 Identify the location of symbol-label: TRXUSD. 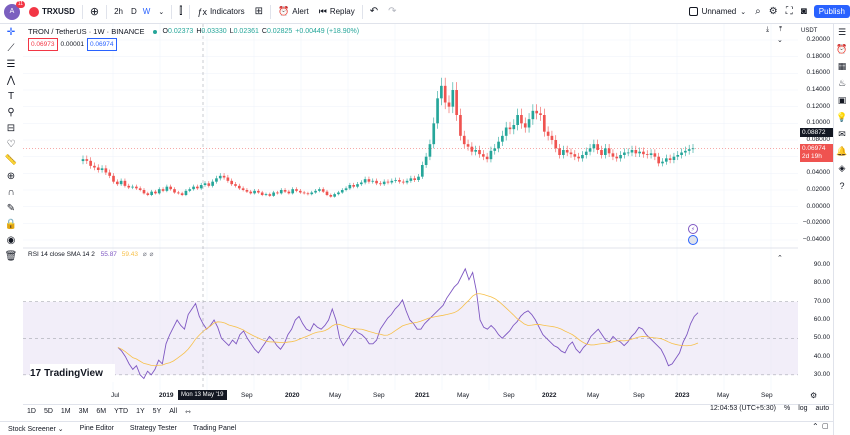
(58, 11).